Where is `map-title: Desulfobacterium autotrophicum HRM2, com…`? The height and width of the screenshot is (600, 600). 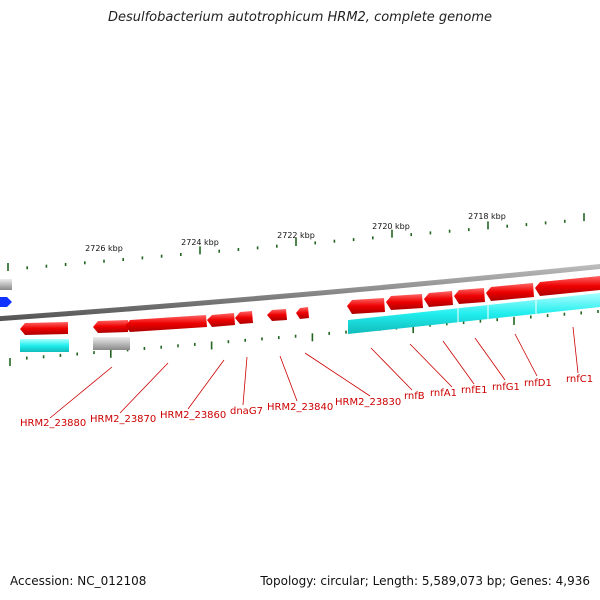
map-title: Desulfobacterium autotrophicum HRM2, com… is located at coordinates (300, 17).